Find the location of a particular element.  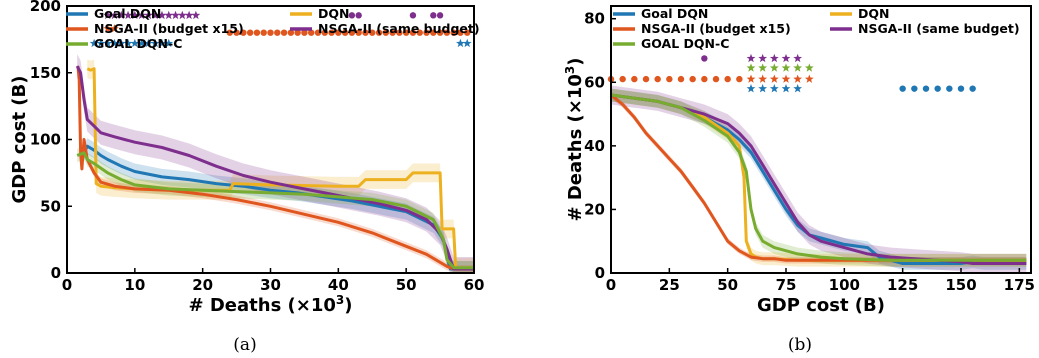

legend-entry-goal_dqn: Goal DQN is located at coordinates (660, 13).